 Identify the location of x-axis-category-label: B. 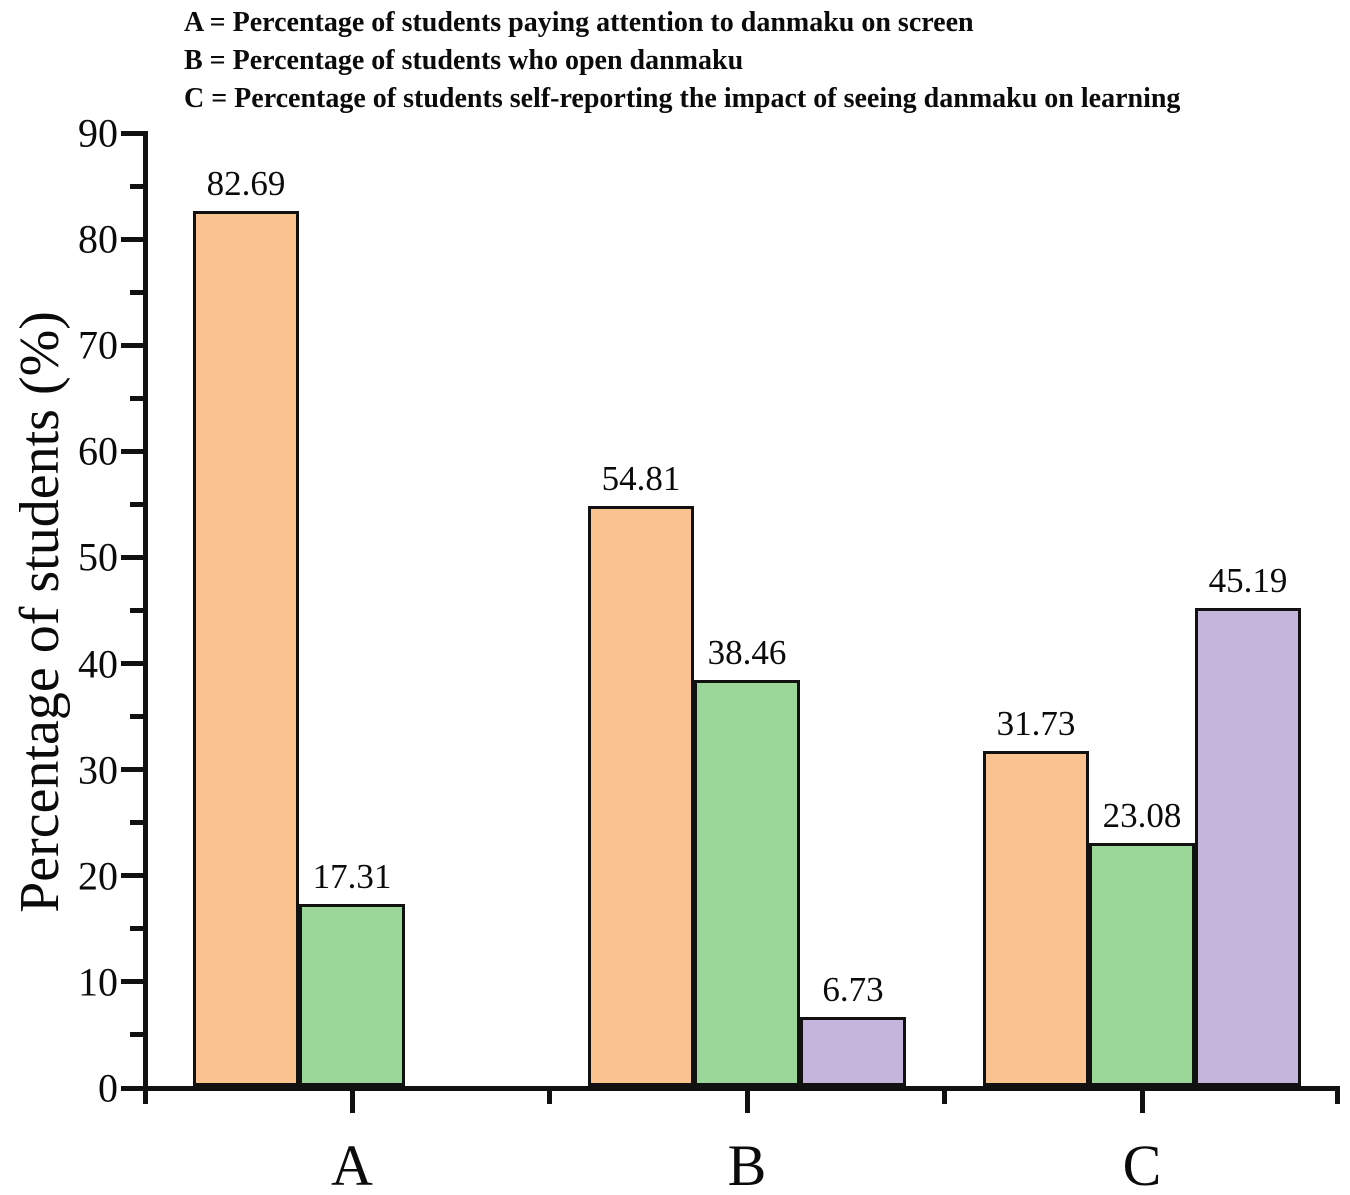
(747, 1164).